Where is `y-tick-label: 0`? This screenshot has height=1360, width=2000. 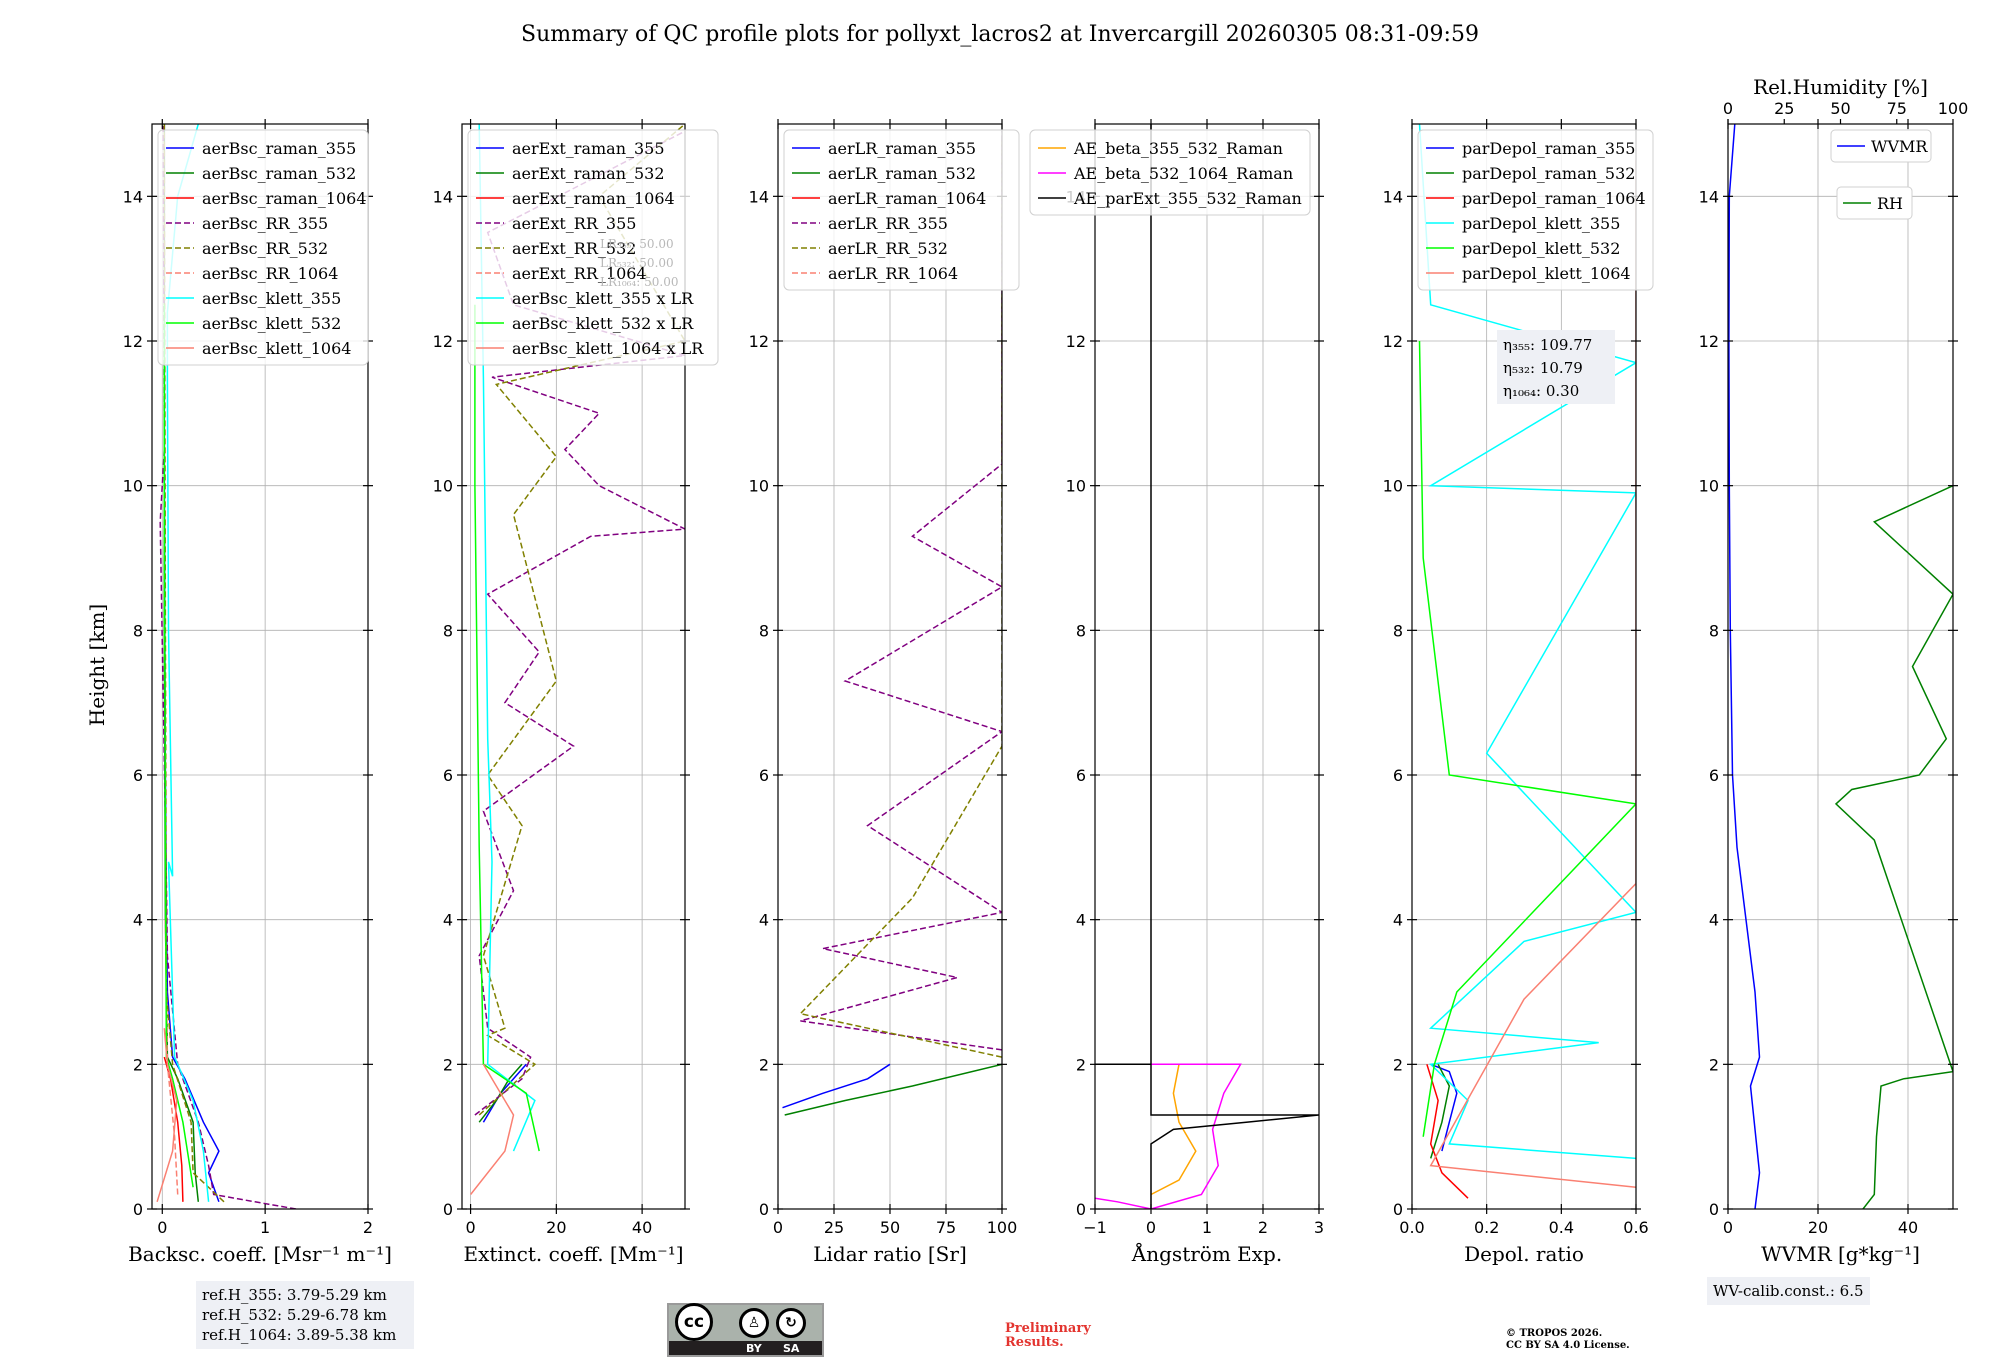 y-tick-label: 0 is located at coordinates (138, 1209).